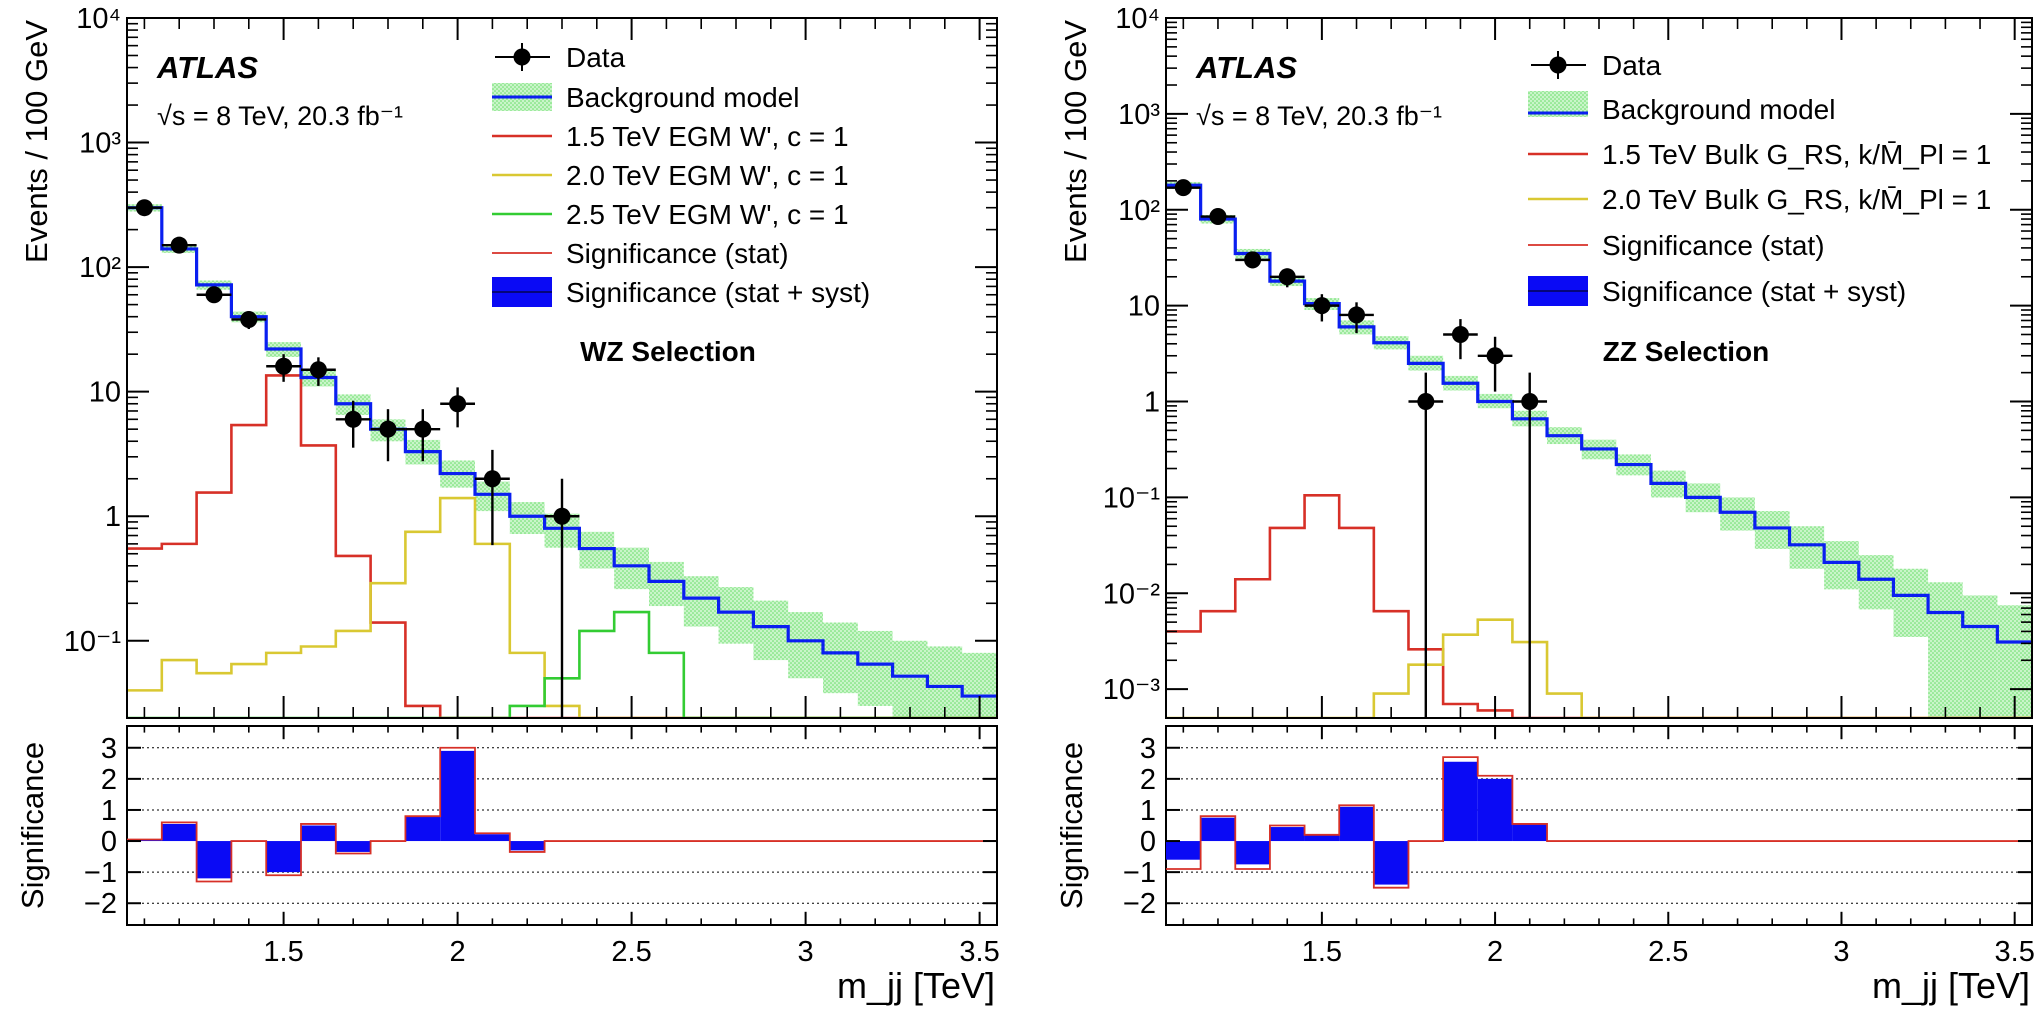 This screenshot has height=1027, width=2040. I want to click on y-tick-label: 10⁻¹, so click(1132, 498).